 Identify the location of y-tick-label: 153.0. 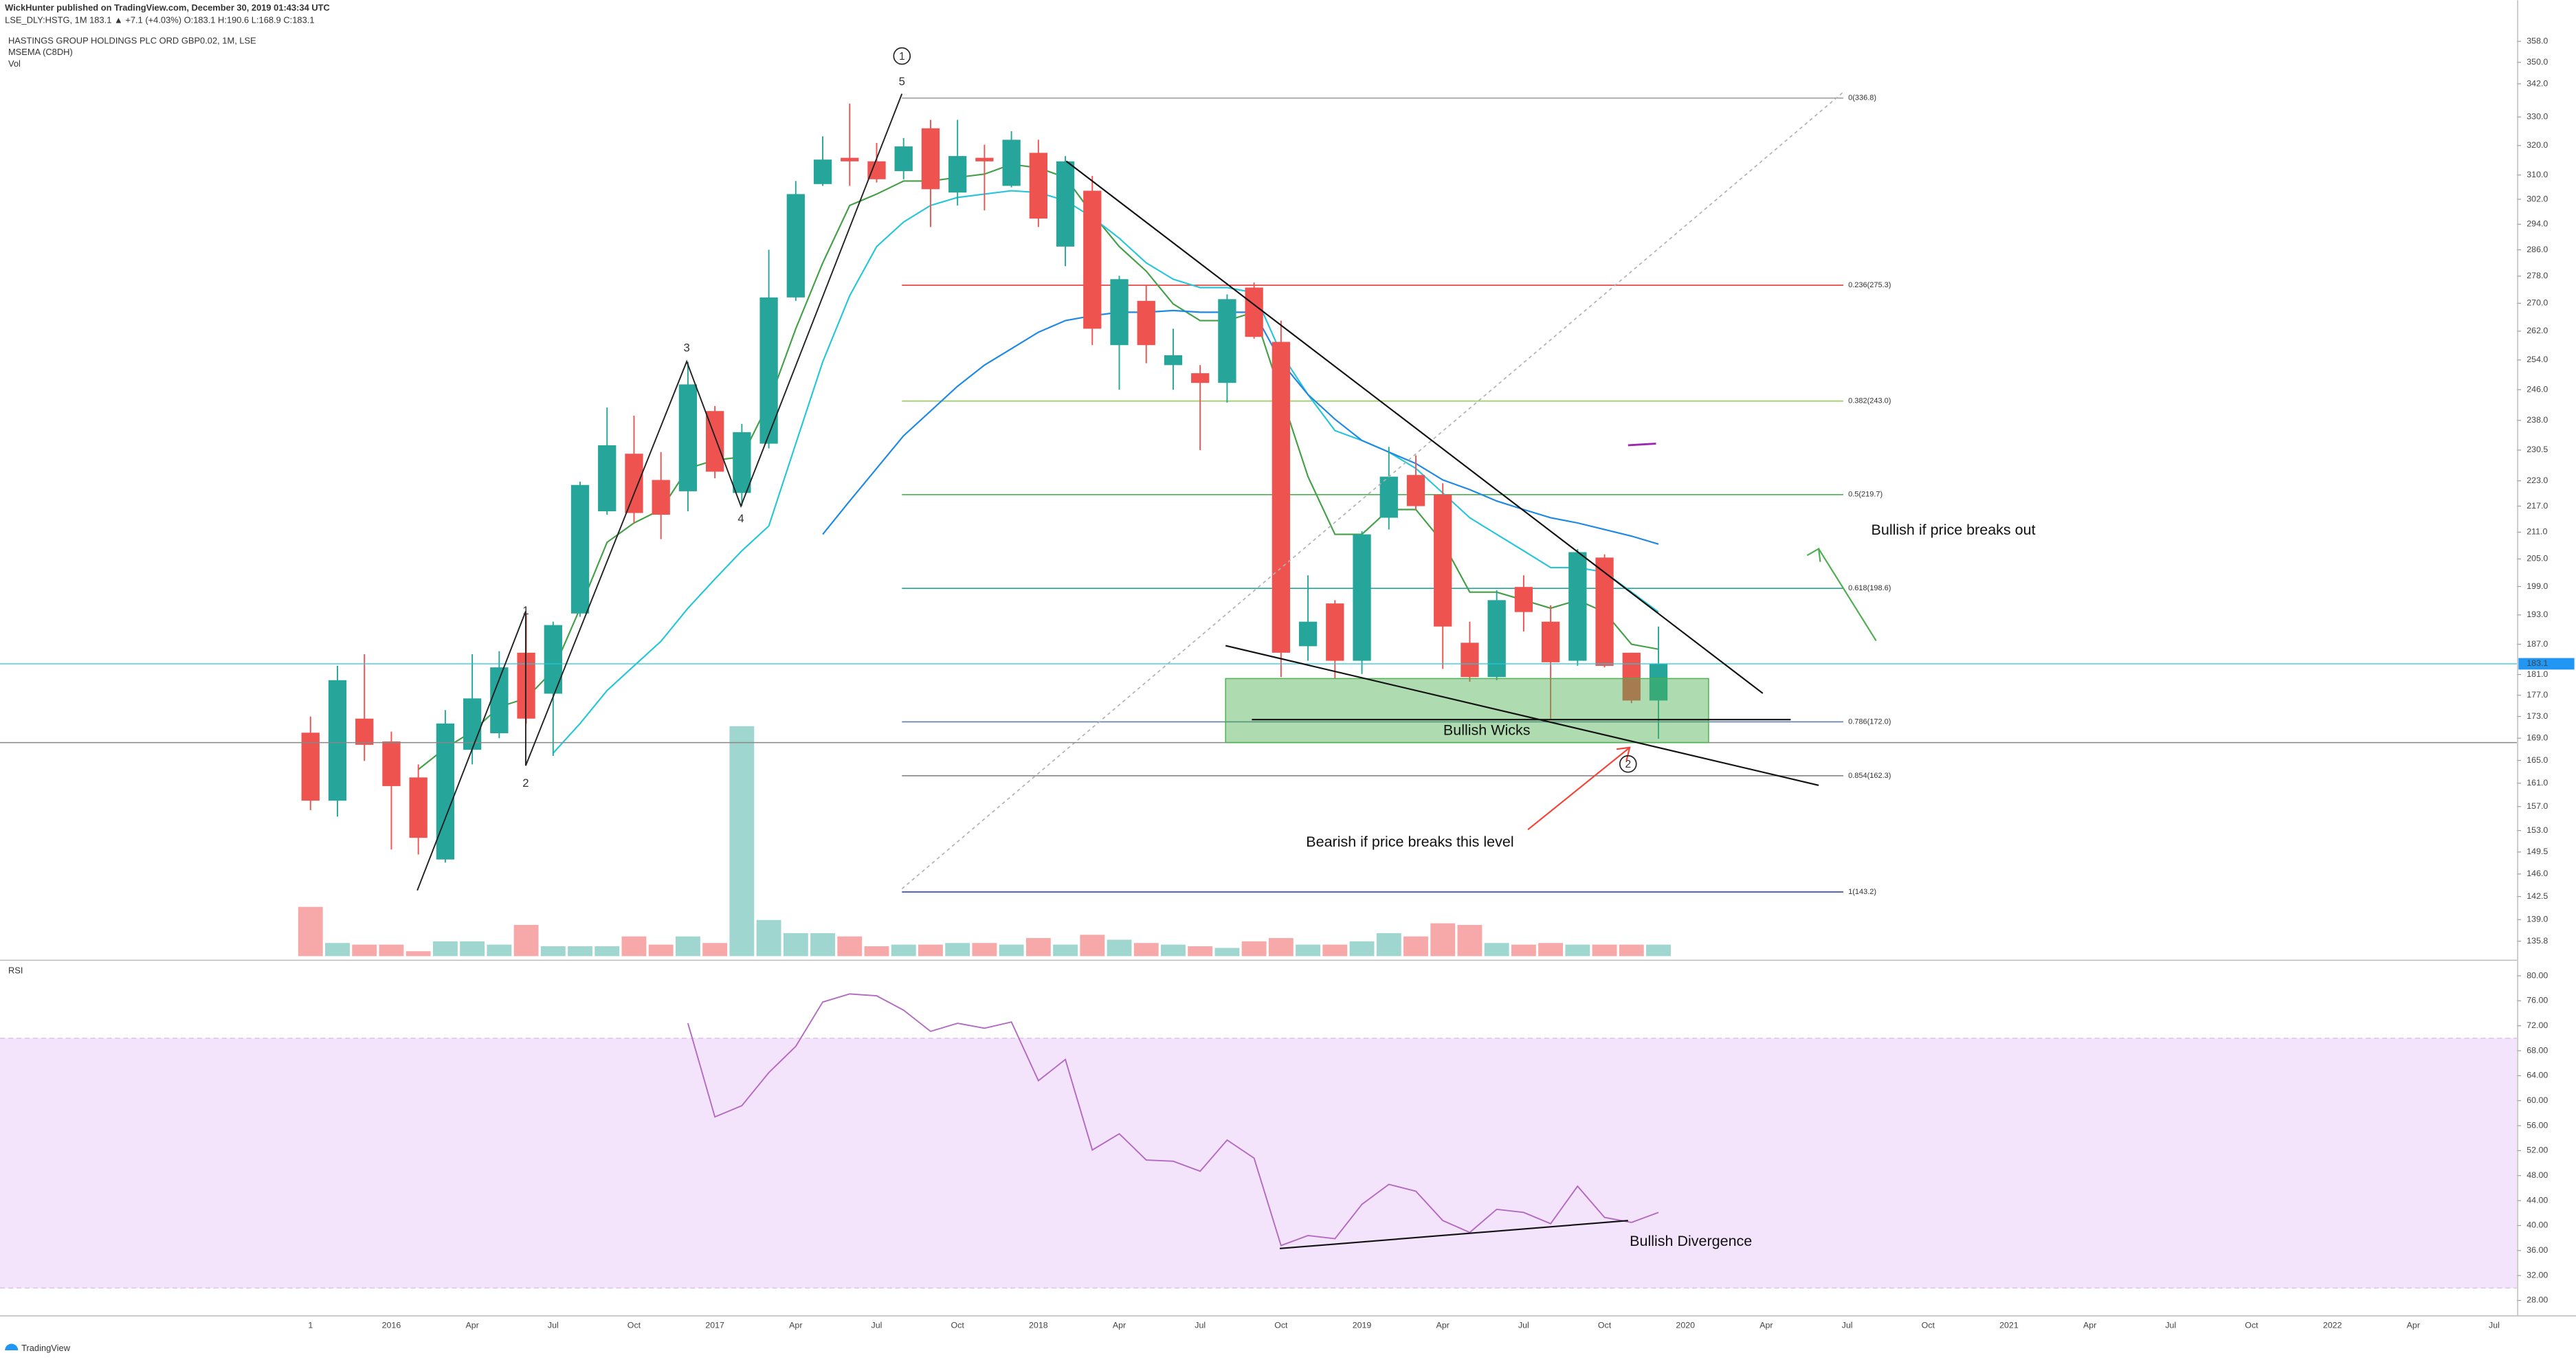
(2537, 830).